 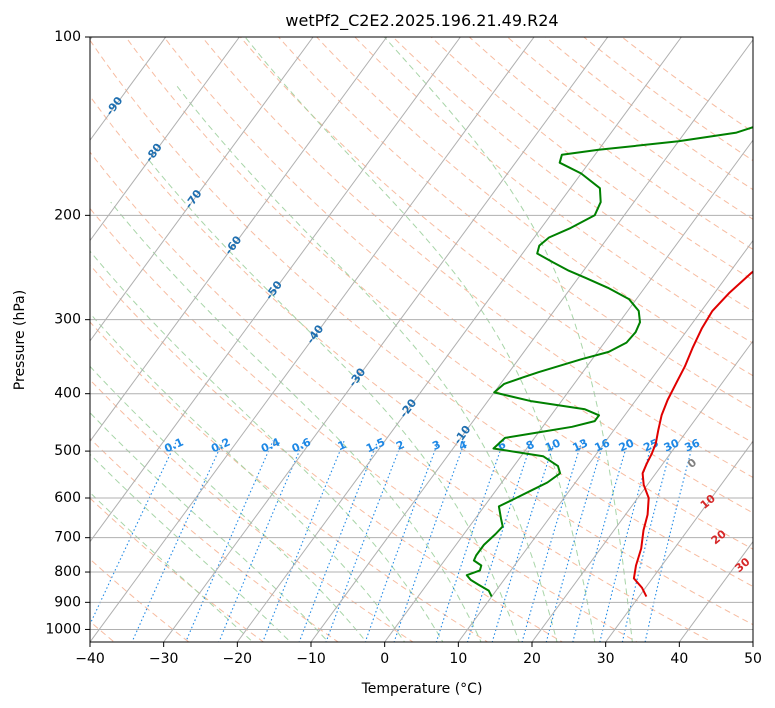 I want to click on y-tick-label-1: 200, so click(x=67, y=215).